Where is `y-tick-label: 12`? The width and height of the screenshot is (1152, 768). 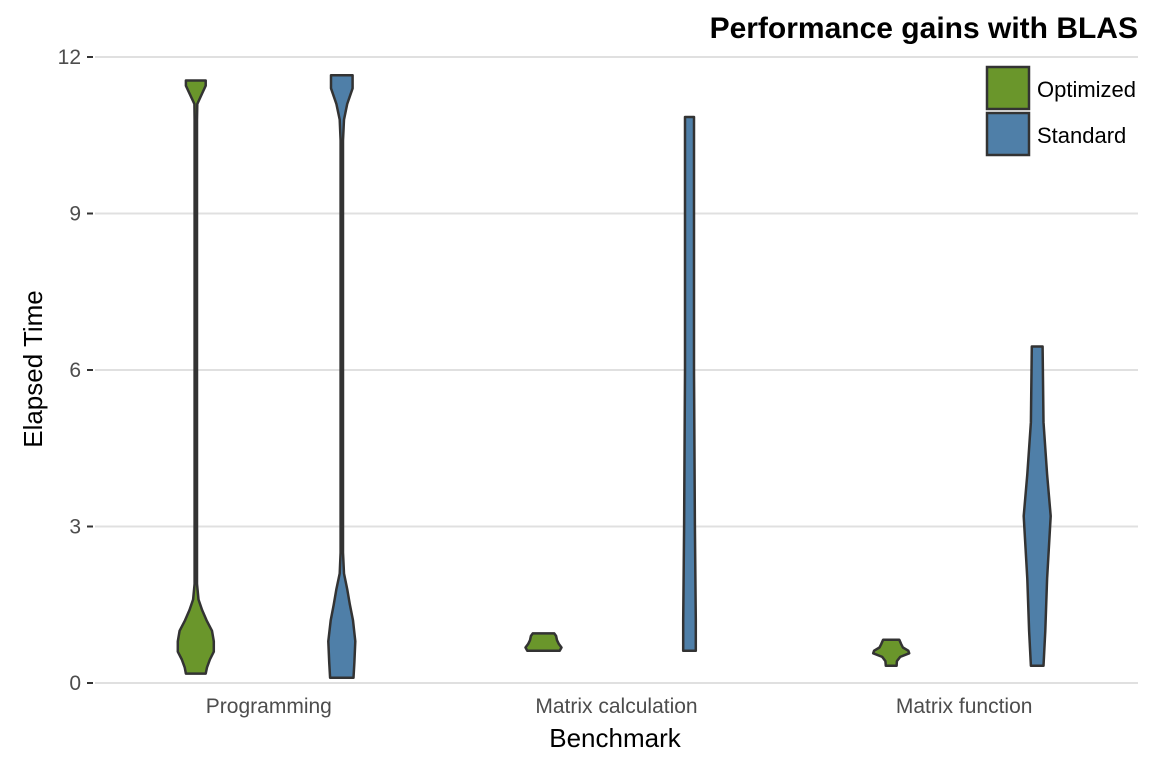 y-tick-label: 12 is located at coordinates (69, 57).